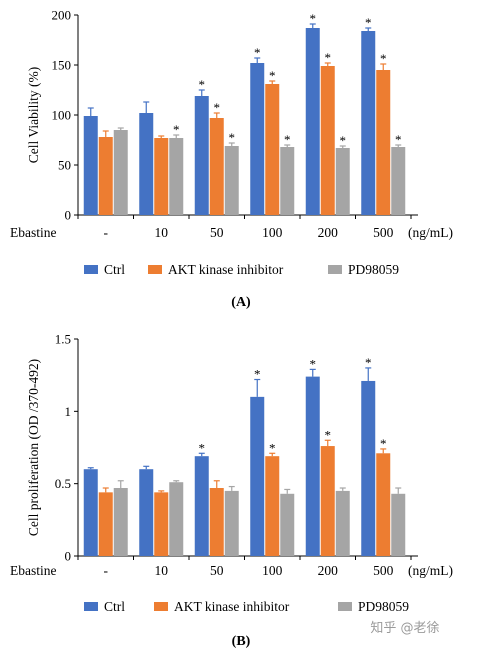 The height and width of the screenshot is (657, 481). What do you see at coordinates (33, 447) in the screenshot?
I see `y-axis-label: Cell proliferation (OD /370-492)` at bounding box center [33, 447].